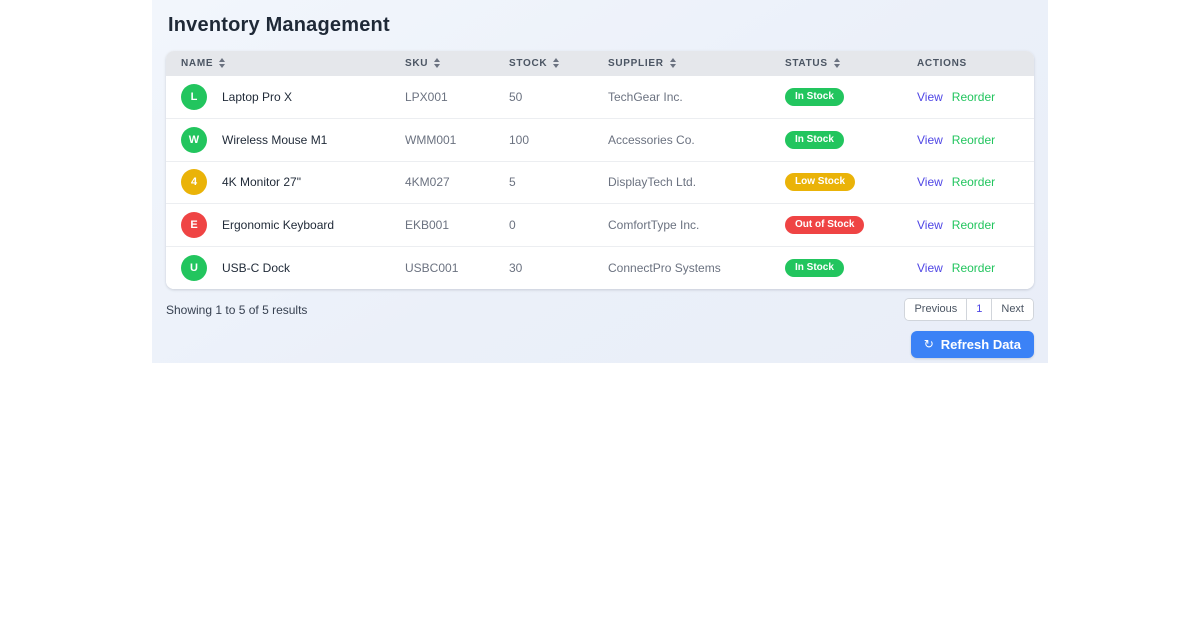 The image size is (1200, 630). Describe the element at coordinates (516, 97) in the screenshot. I see `item-stock: 50` at that location.